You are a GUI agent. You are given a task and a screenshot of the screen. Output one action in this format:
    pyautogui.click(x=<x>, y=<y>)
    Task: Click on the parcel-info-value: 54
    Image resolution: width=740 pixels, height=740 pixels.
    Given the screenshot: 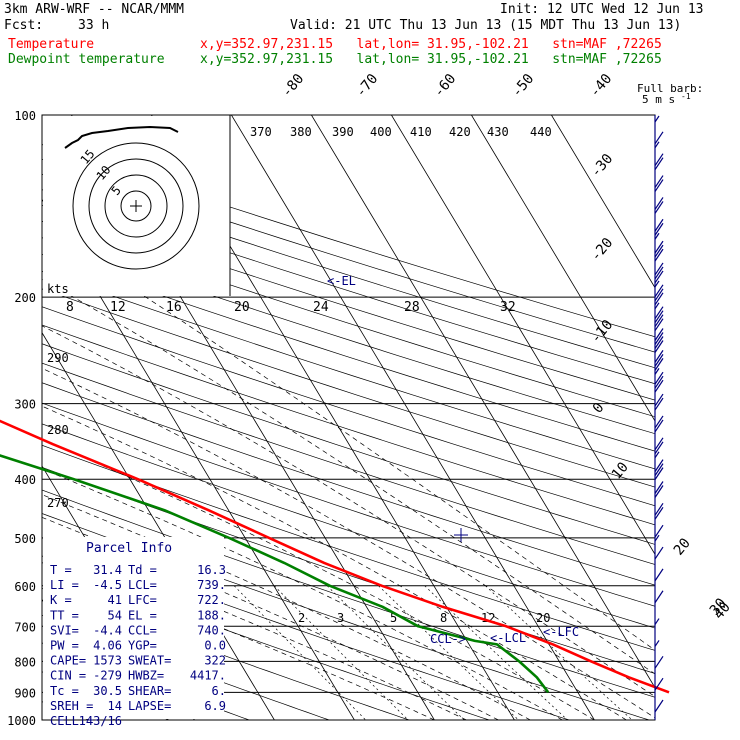 What is the action you would take?
    pyautogui.click(x=115, y=615)
    